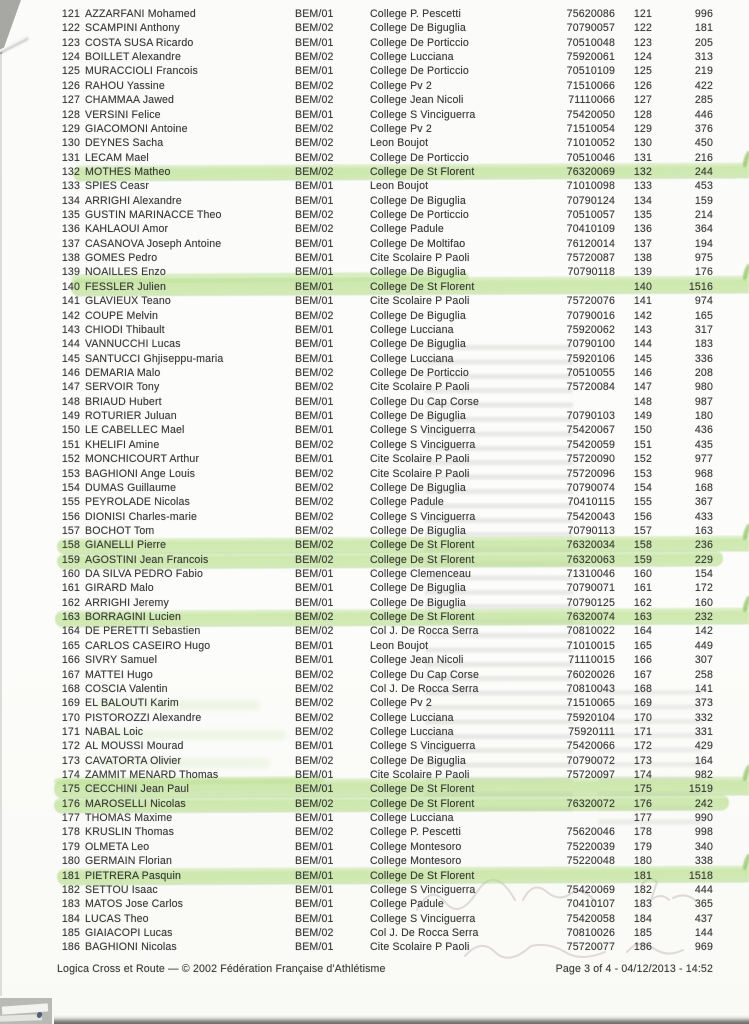 The image size is (749, 1024). I want to click on name-cell: MAROSELLI Nicolas, so click(135, 803).